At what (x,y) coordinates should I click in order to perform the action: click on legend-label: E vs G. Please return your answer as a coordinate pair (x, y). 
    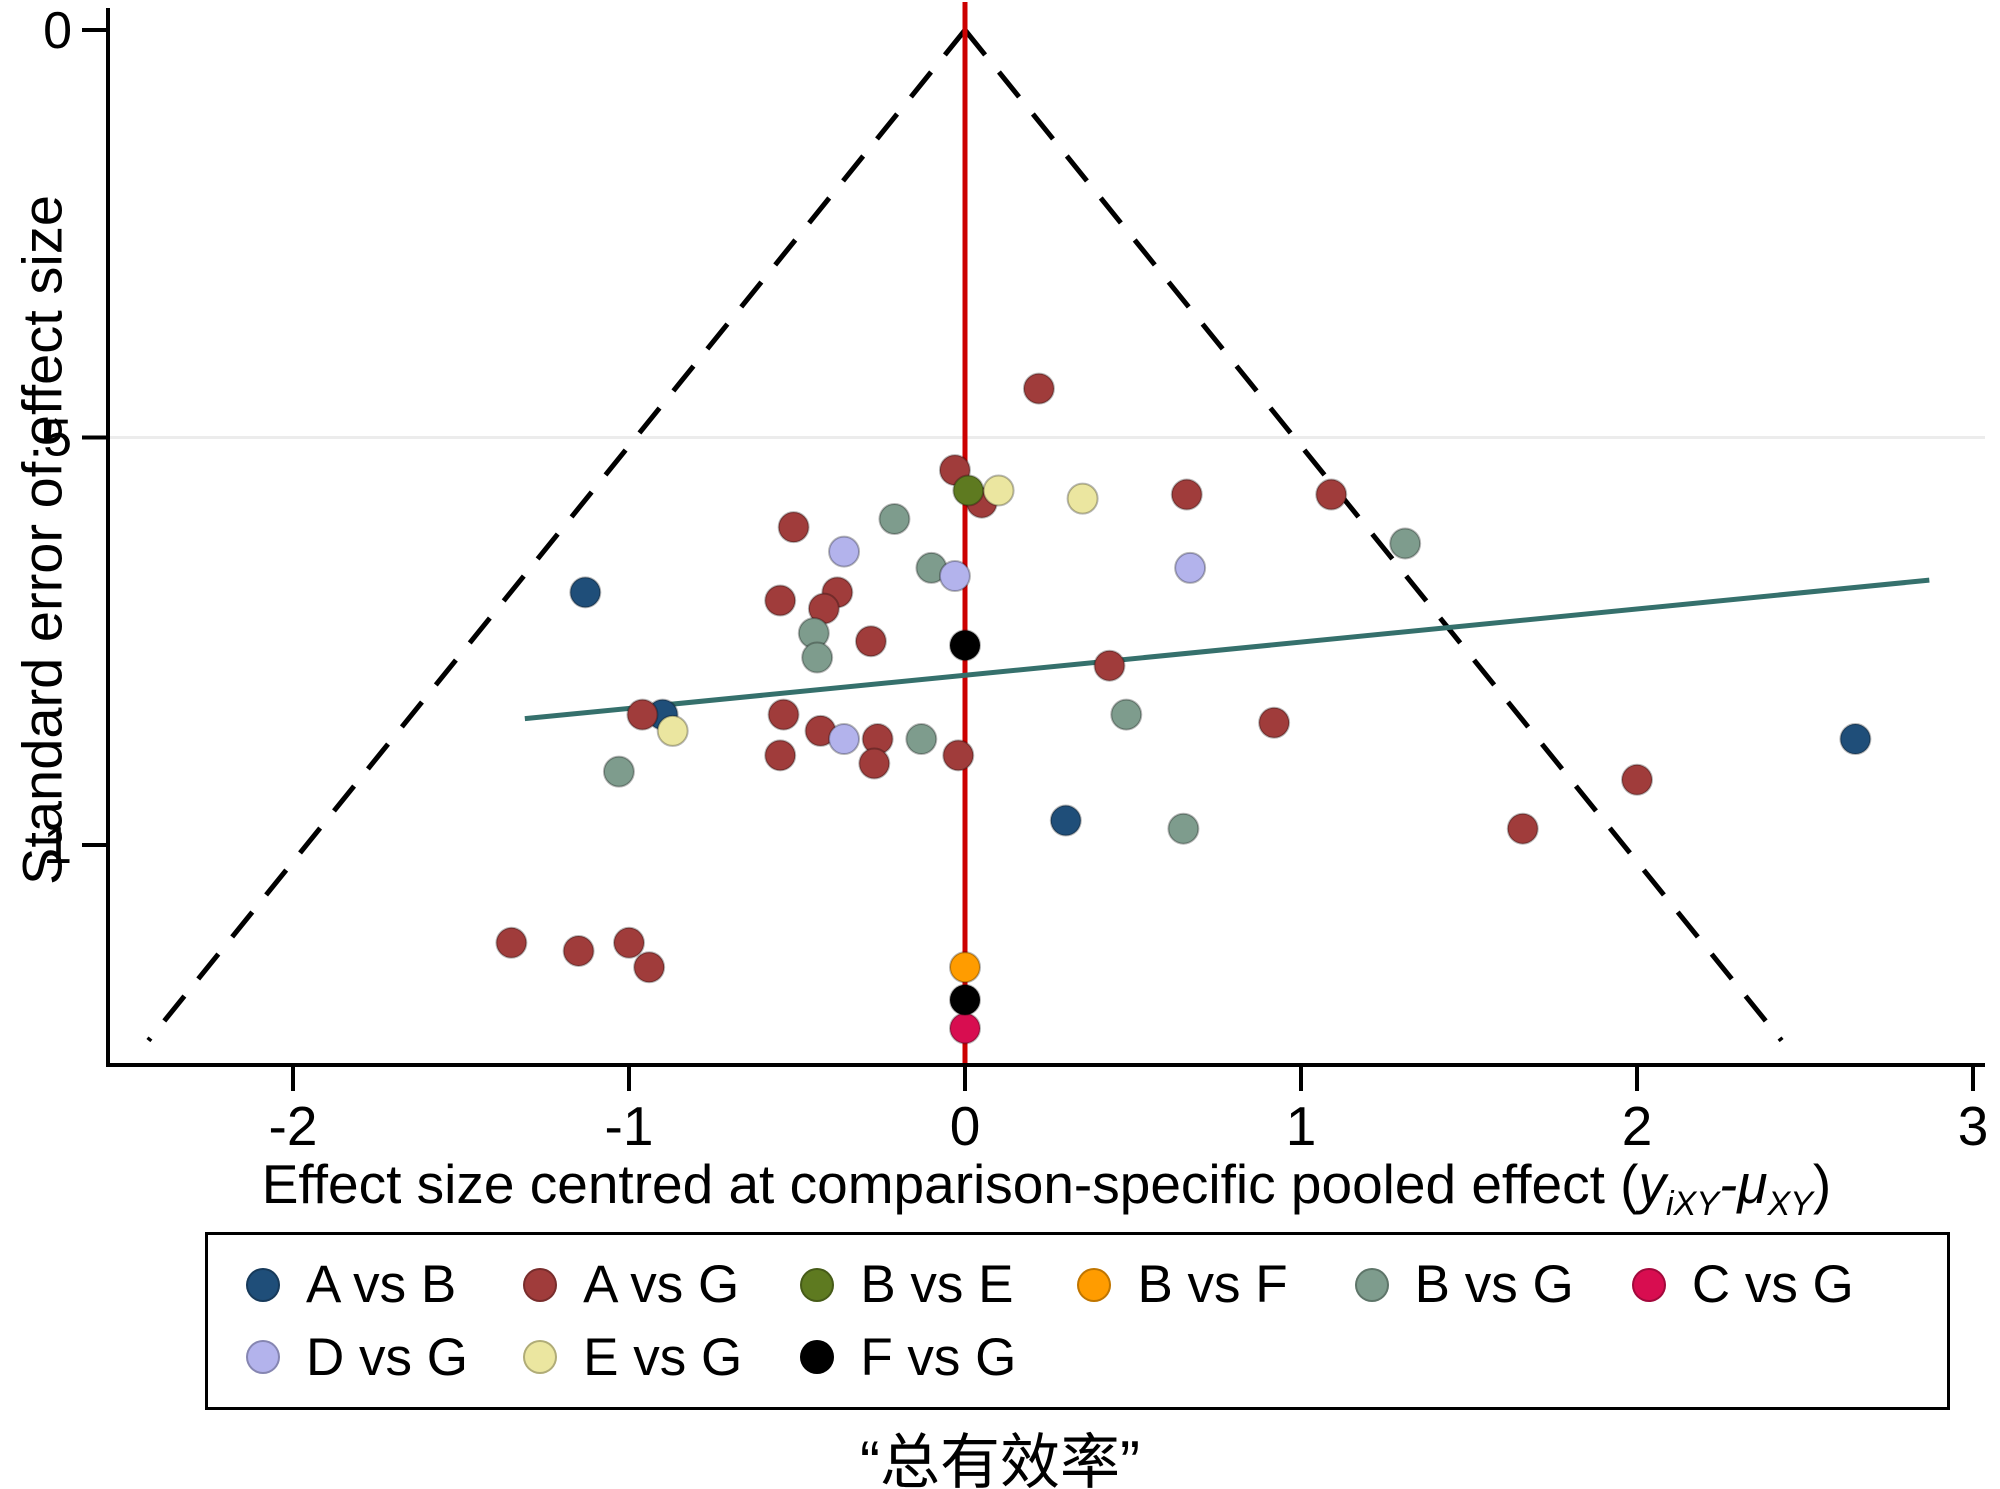
    Looking at the image, I should click on (663, 1357).